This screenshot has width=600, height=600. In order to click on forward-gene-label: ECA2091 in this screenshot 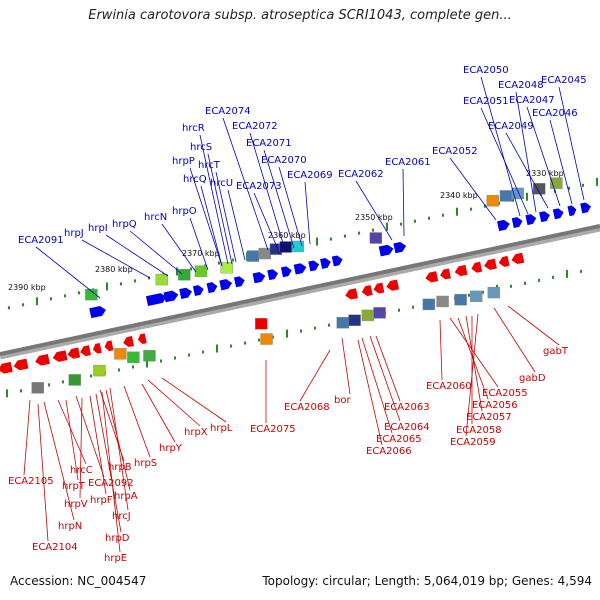, I will do `click(41, 240)`.